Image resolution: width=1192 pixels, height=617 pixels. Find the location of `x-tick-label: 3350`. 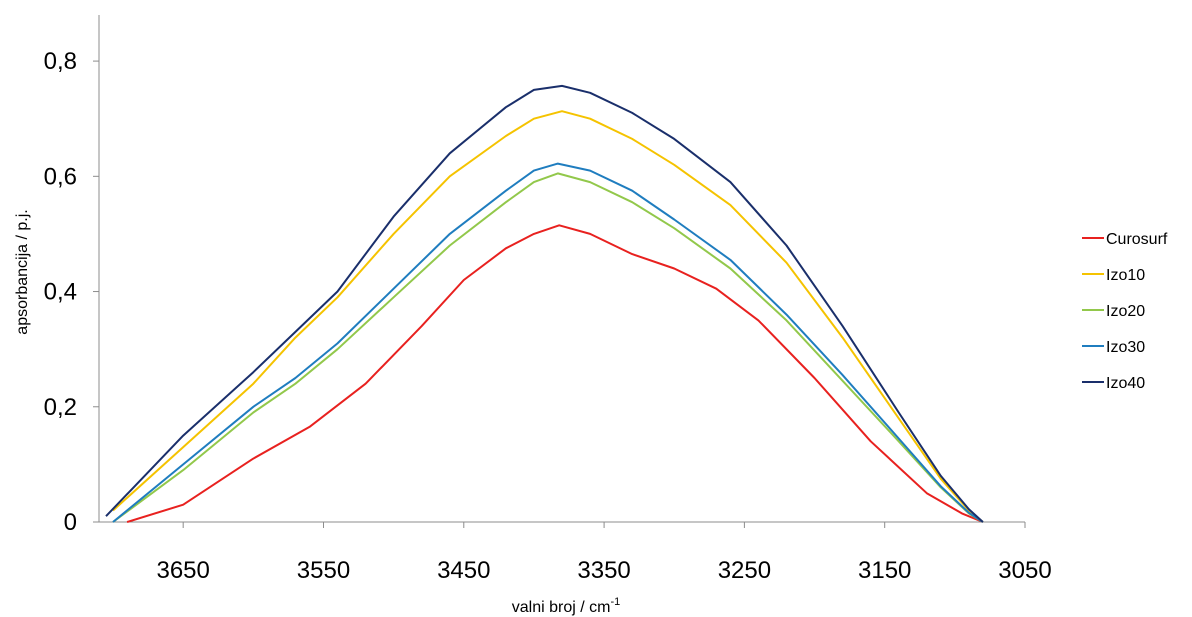

x-tick-label: 3350 is located at coordinates (603, 570).